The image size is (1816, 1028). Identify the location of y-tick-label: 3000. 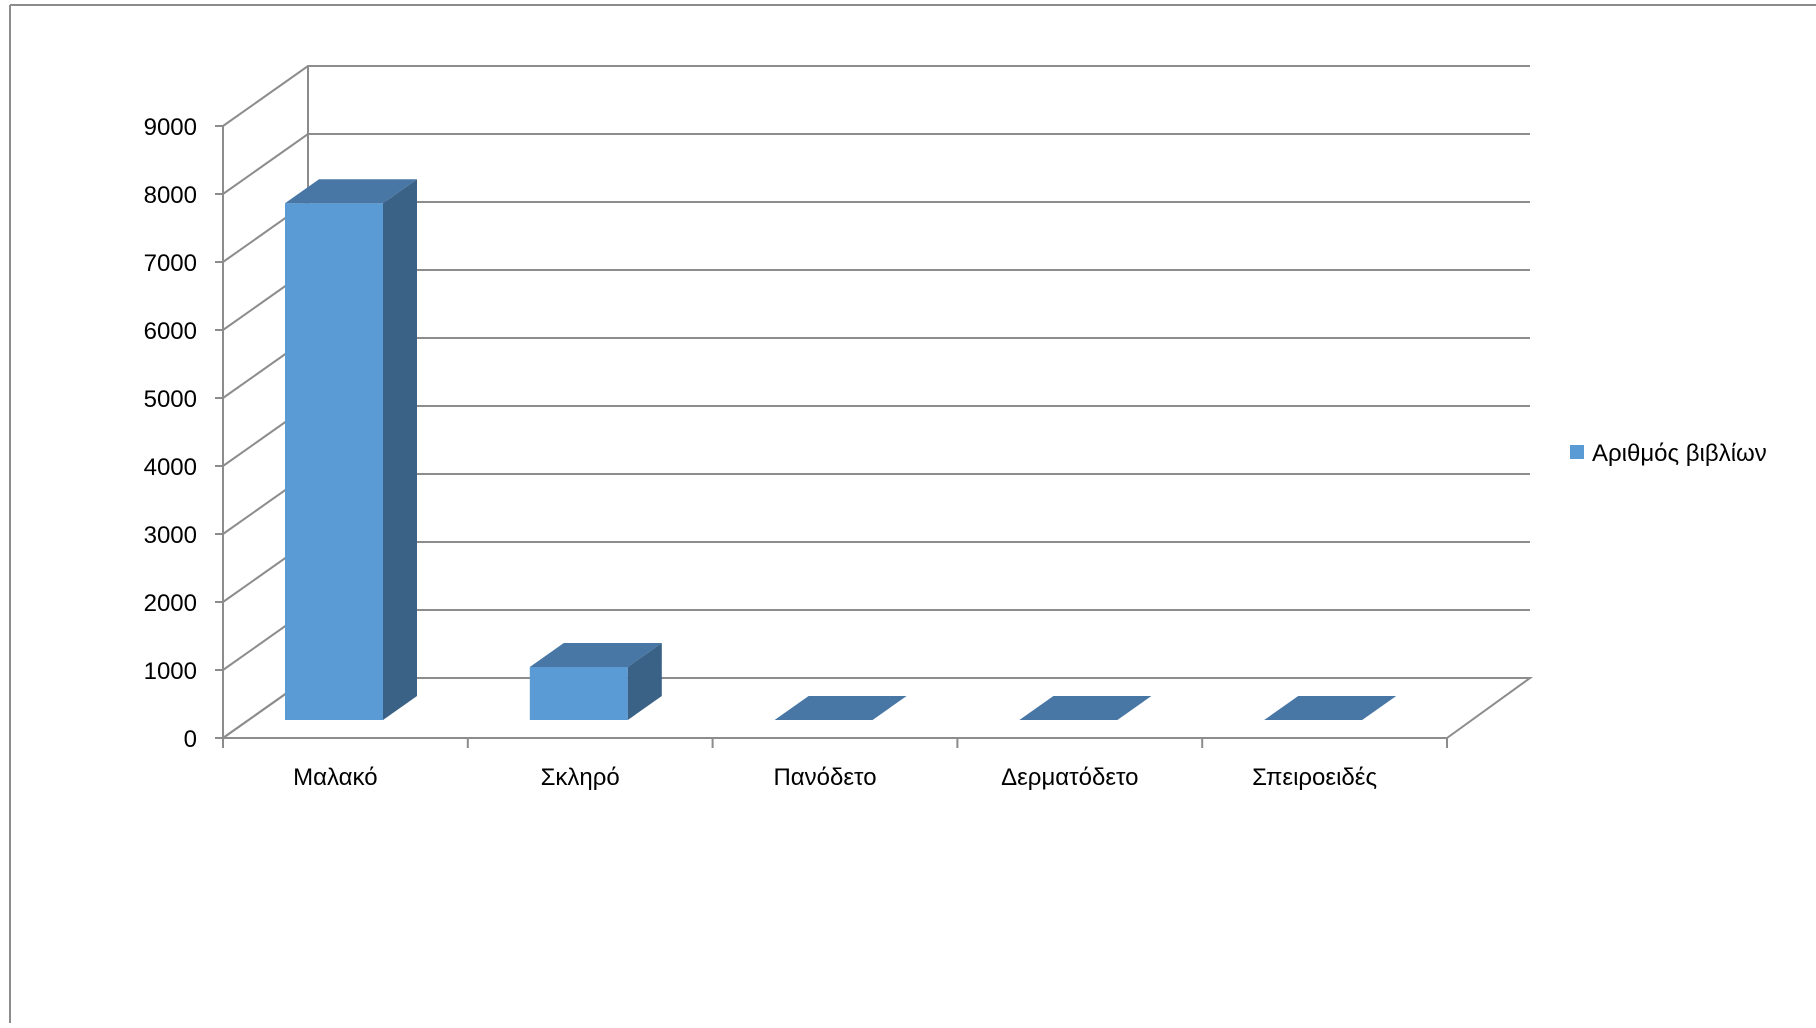
(170, 535).